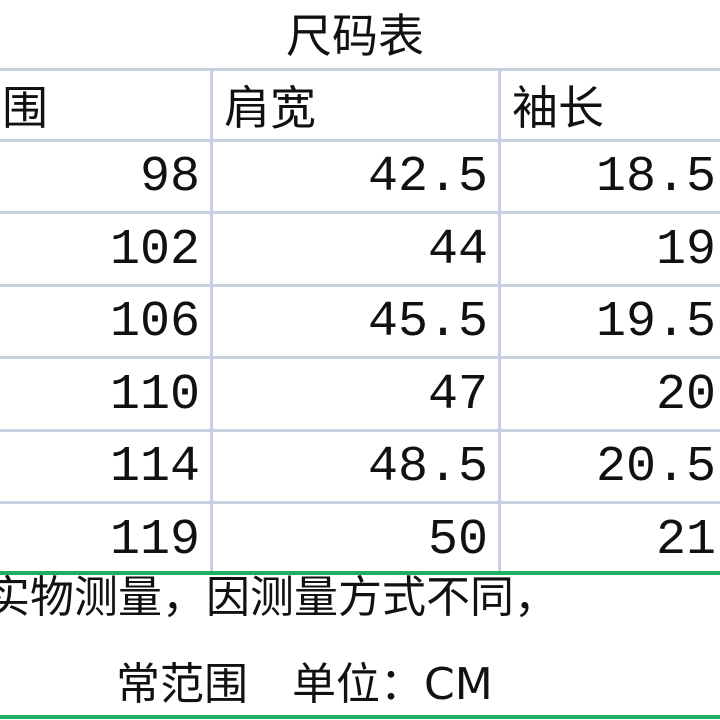 The height and width of the screenshot is (720, 720). What do you see at coordinates (685, 250) in the screenshot?
I see `table-cell: 19` at bounding box center [685, 250].